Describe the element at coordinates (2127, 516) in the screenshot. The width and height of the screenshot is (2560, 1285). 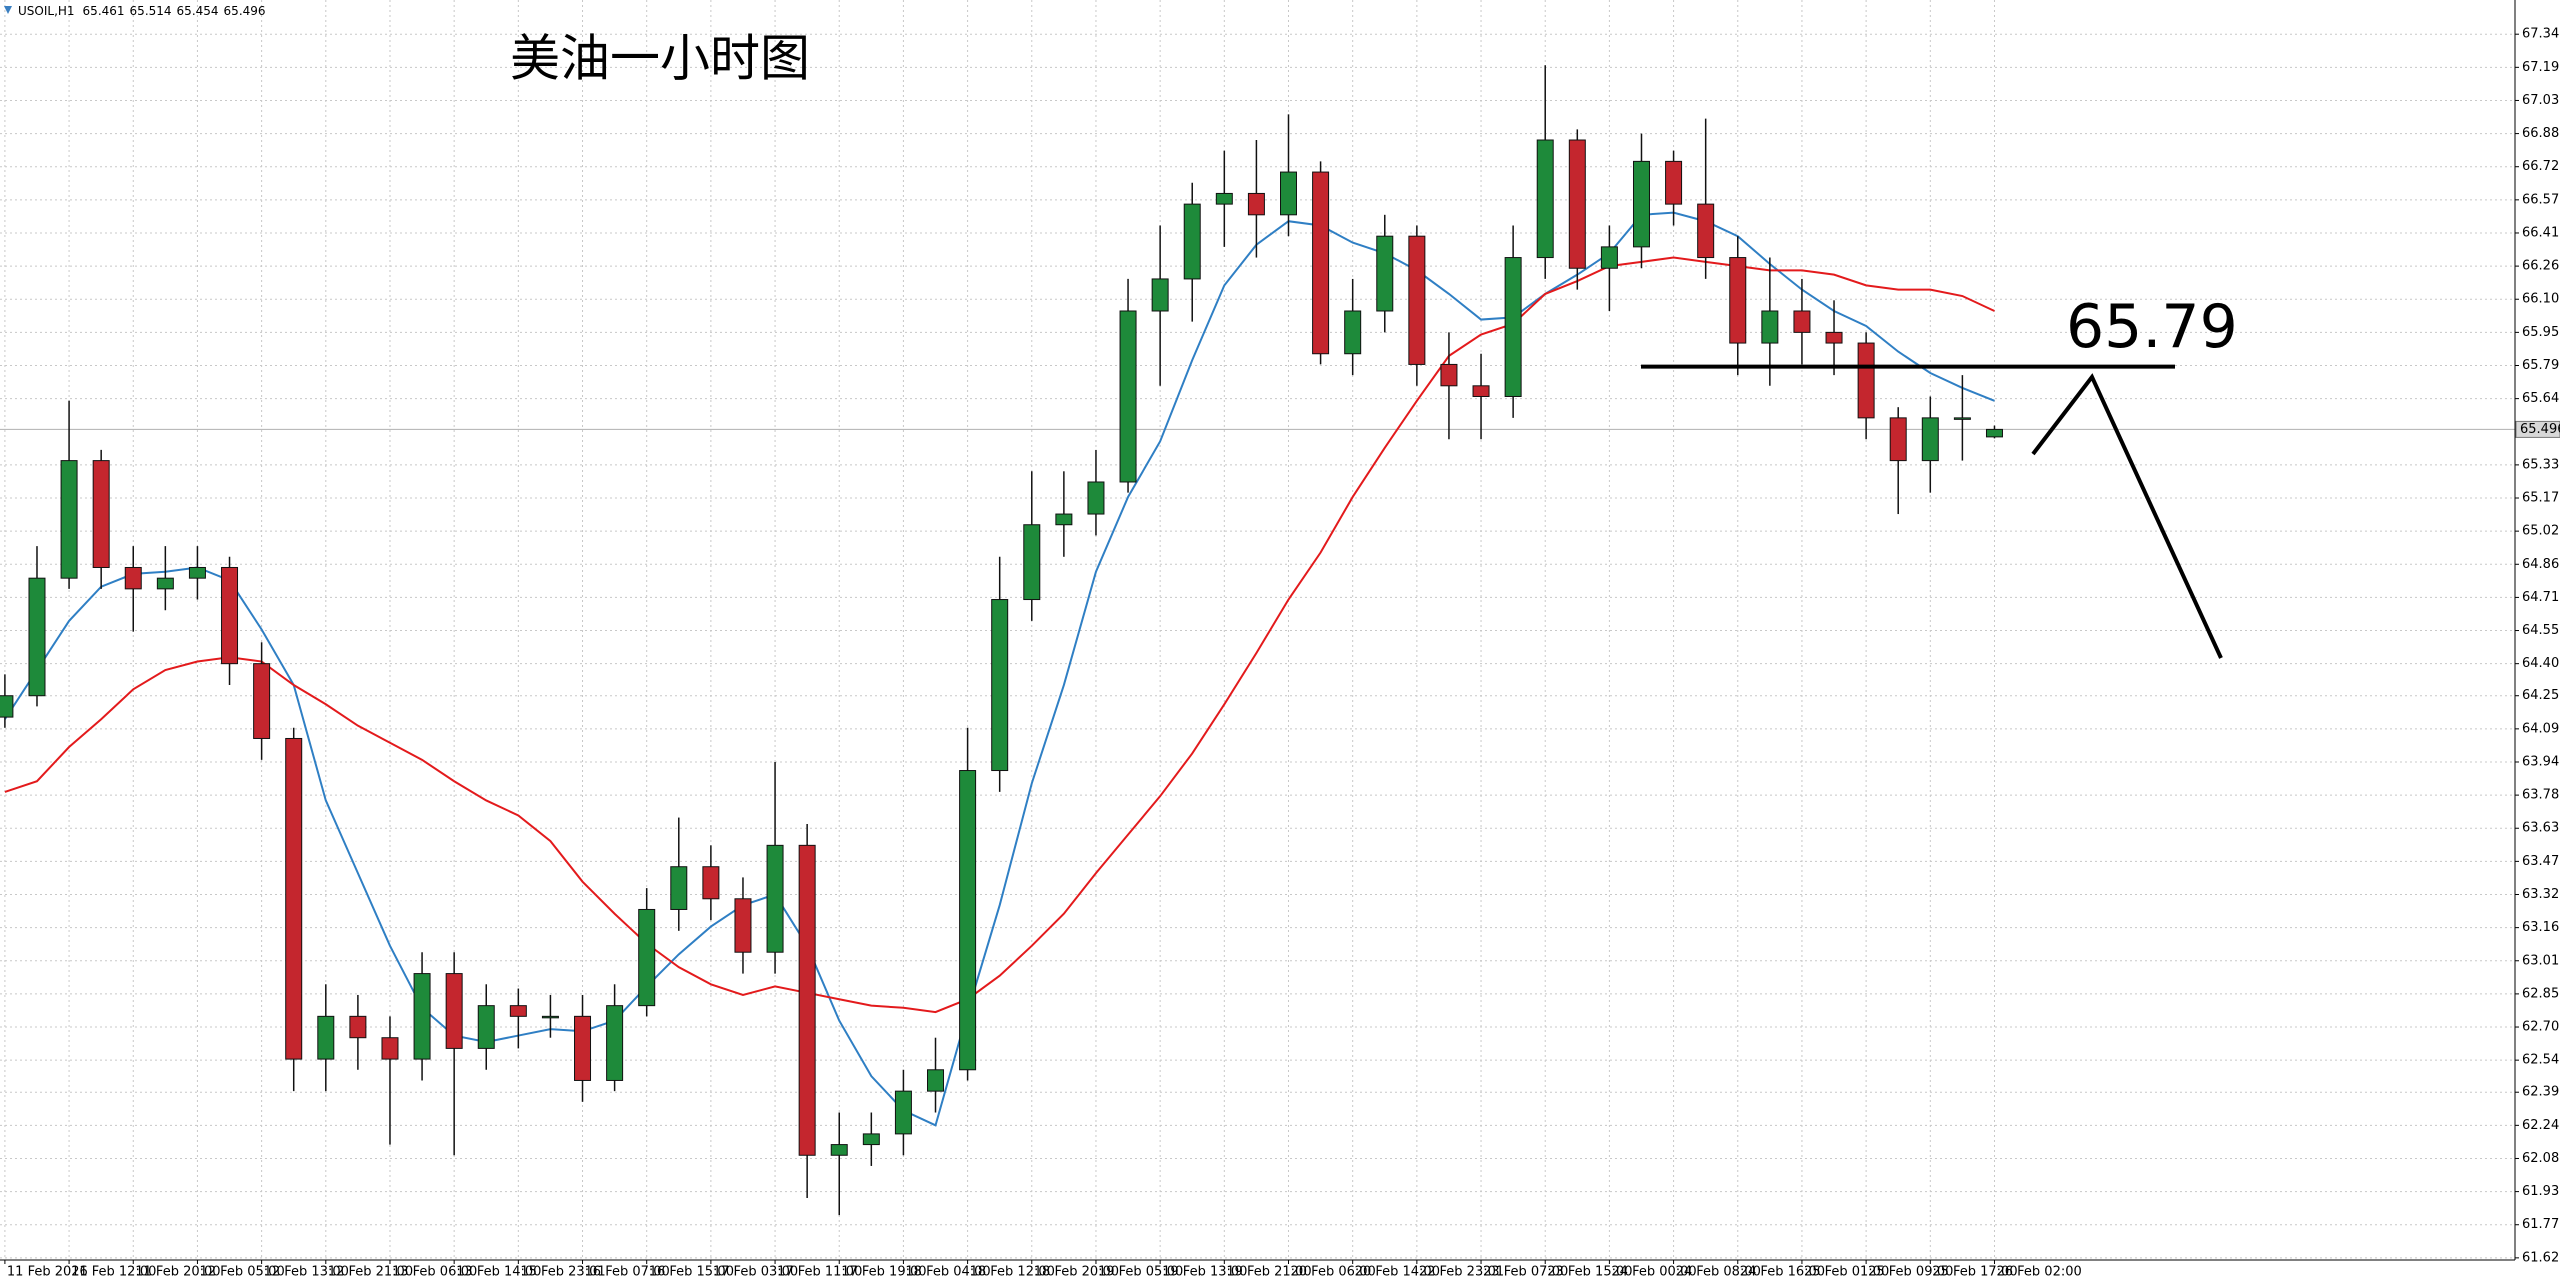
I see `projection-arrow` at that location.